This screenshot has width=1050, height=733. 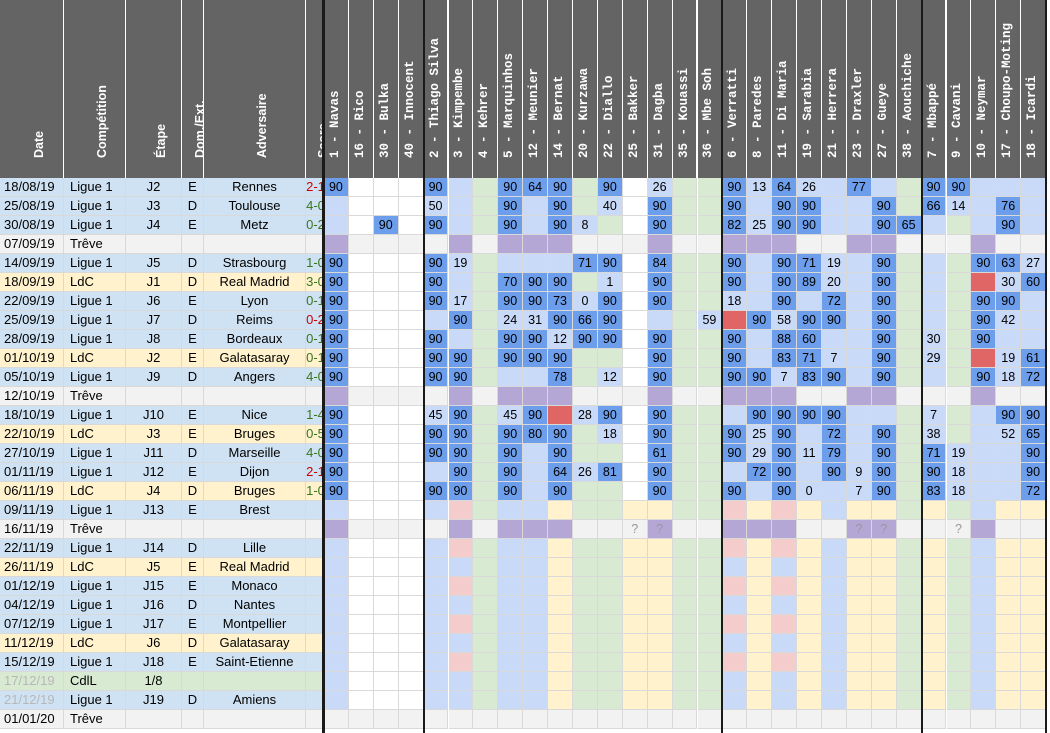 What do you see at coordinates (1009, 89) in the screenshot?
I see `player-header: 17 - Choupo-Moting` at bounding box center [1009, 89].